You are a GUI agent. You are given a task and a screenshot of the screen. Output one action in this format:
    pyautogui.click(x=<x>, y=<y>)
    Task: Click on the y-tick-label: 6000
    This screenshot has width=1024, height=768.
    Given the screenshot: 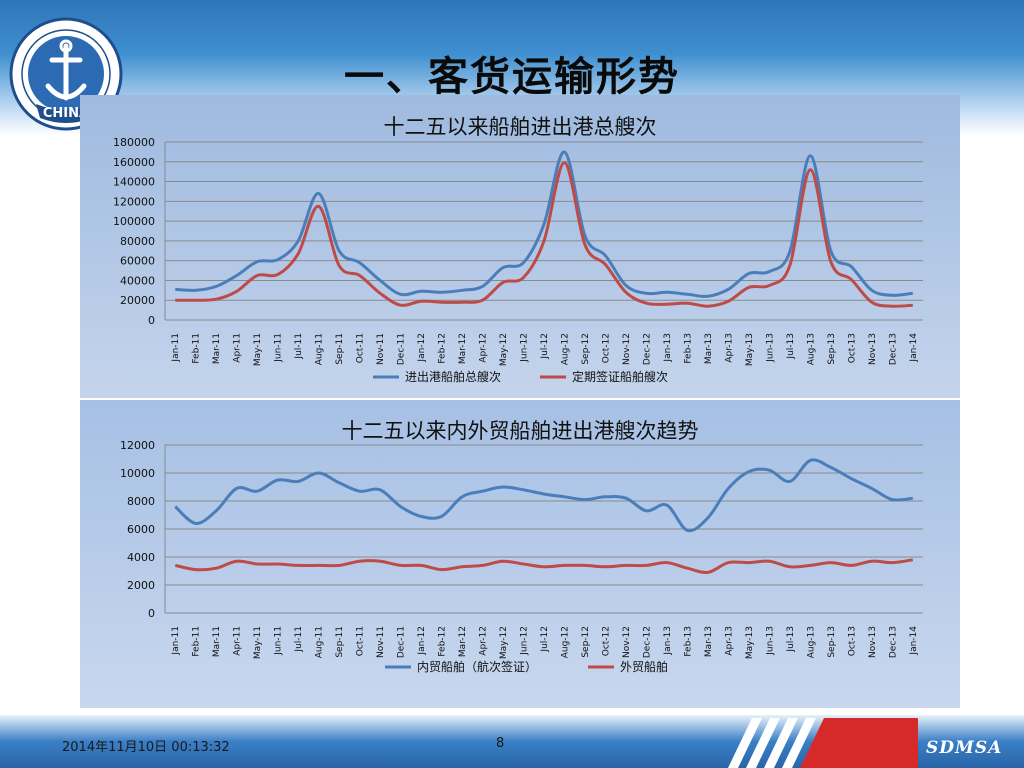 What is the action you would take?
    pyautogui.click(x=141, y=529)
    